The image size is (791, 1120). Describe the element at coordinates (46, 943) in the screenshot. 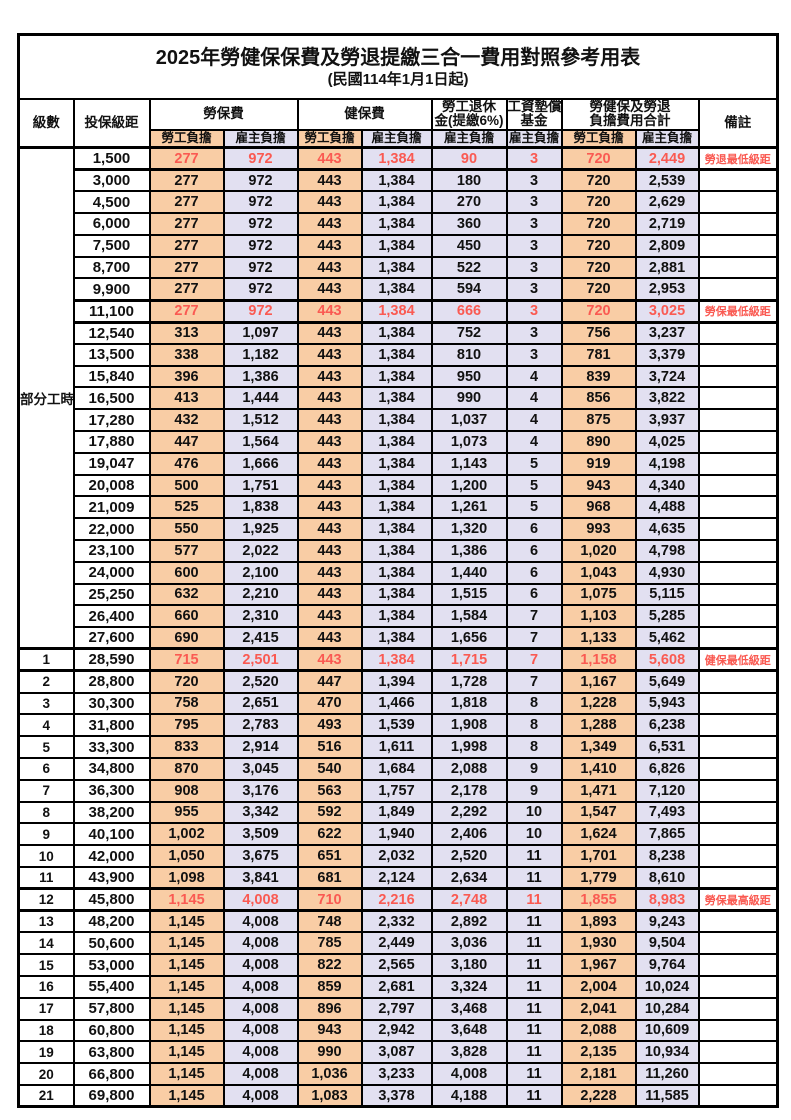

I see `level-cell: 14` at that location.